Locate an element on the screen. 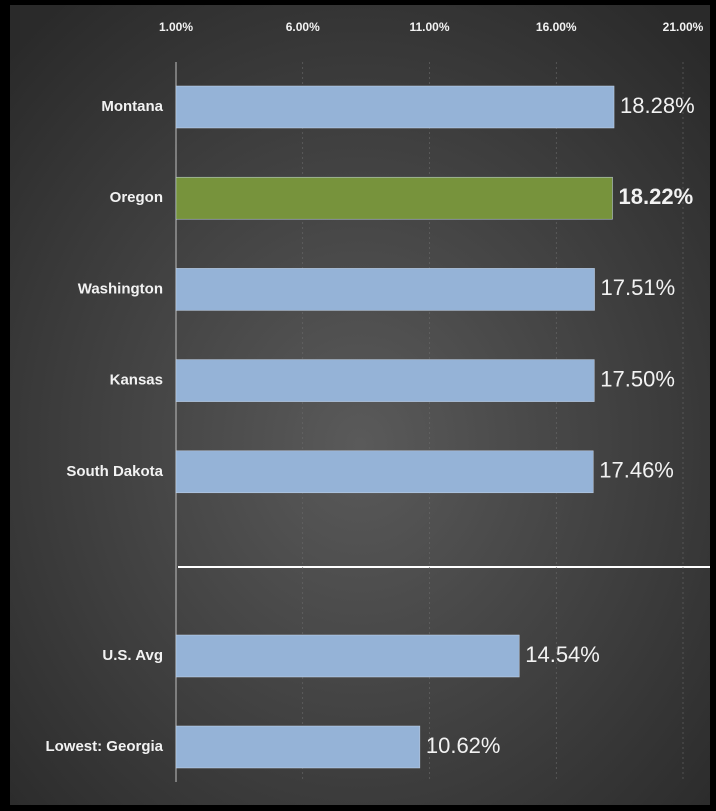 This screenshot has width=716, height=811. category-label: Washington is located at coordinates (120, 288).